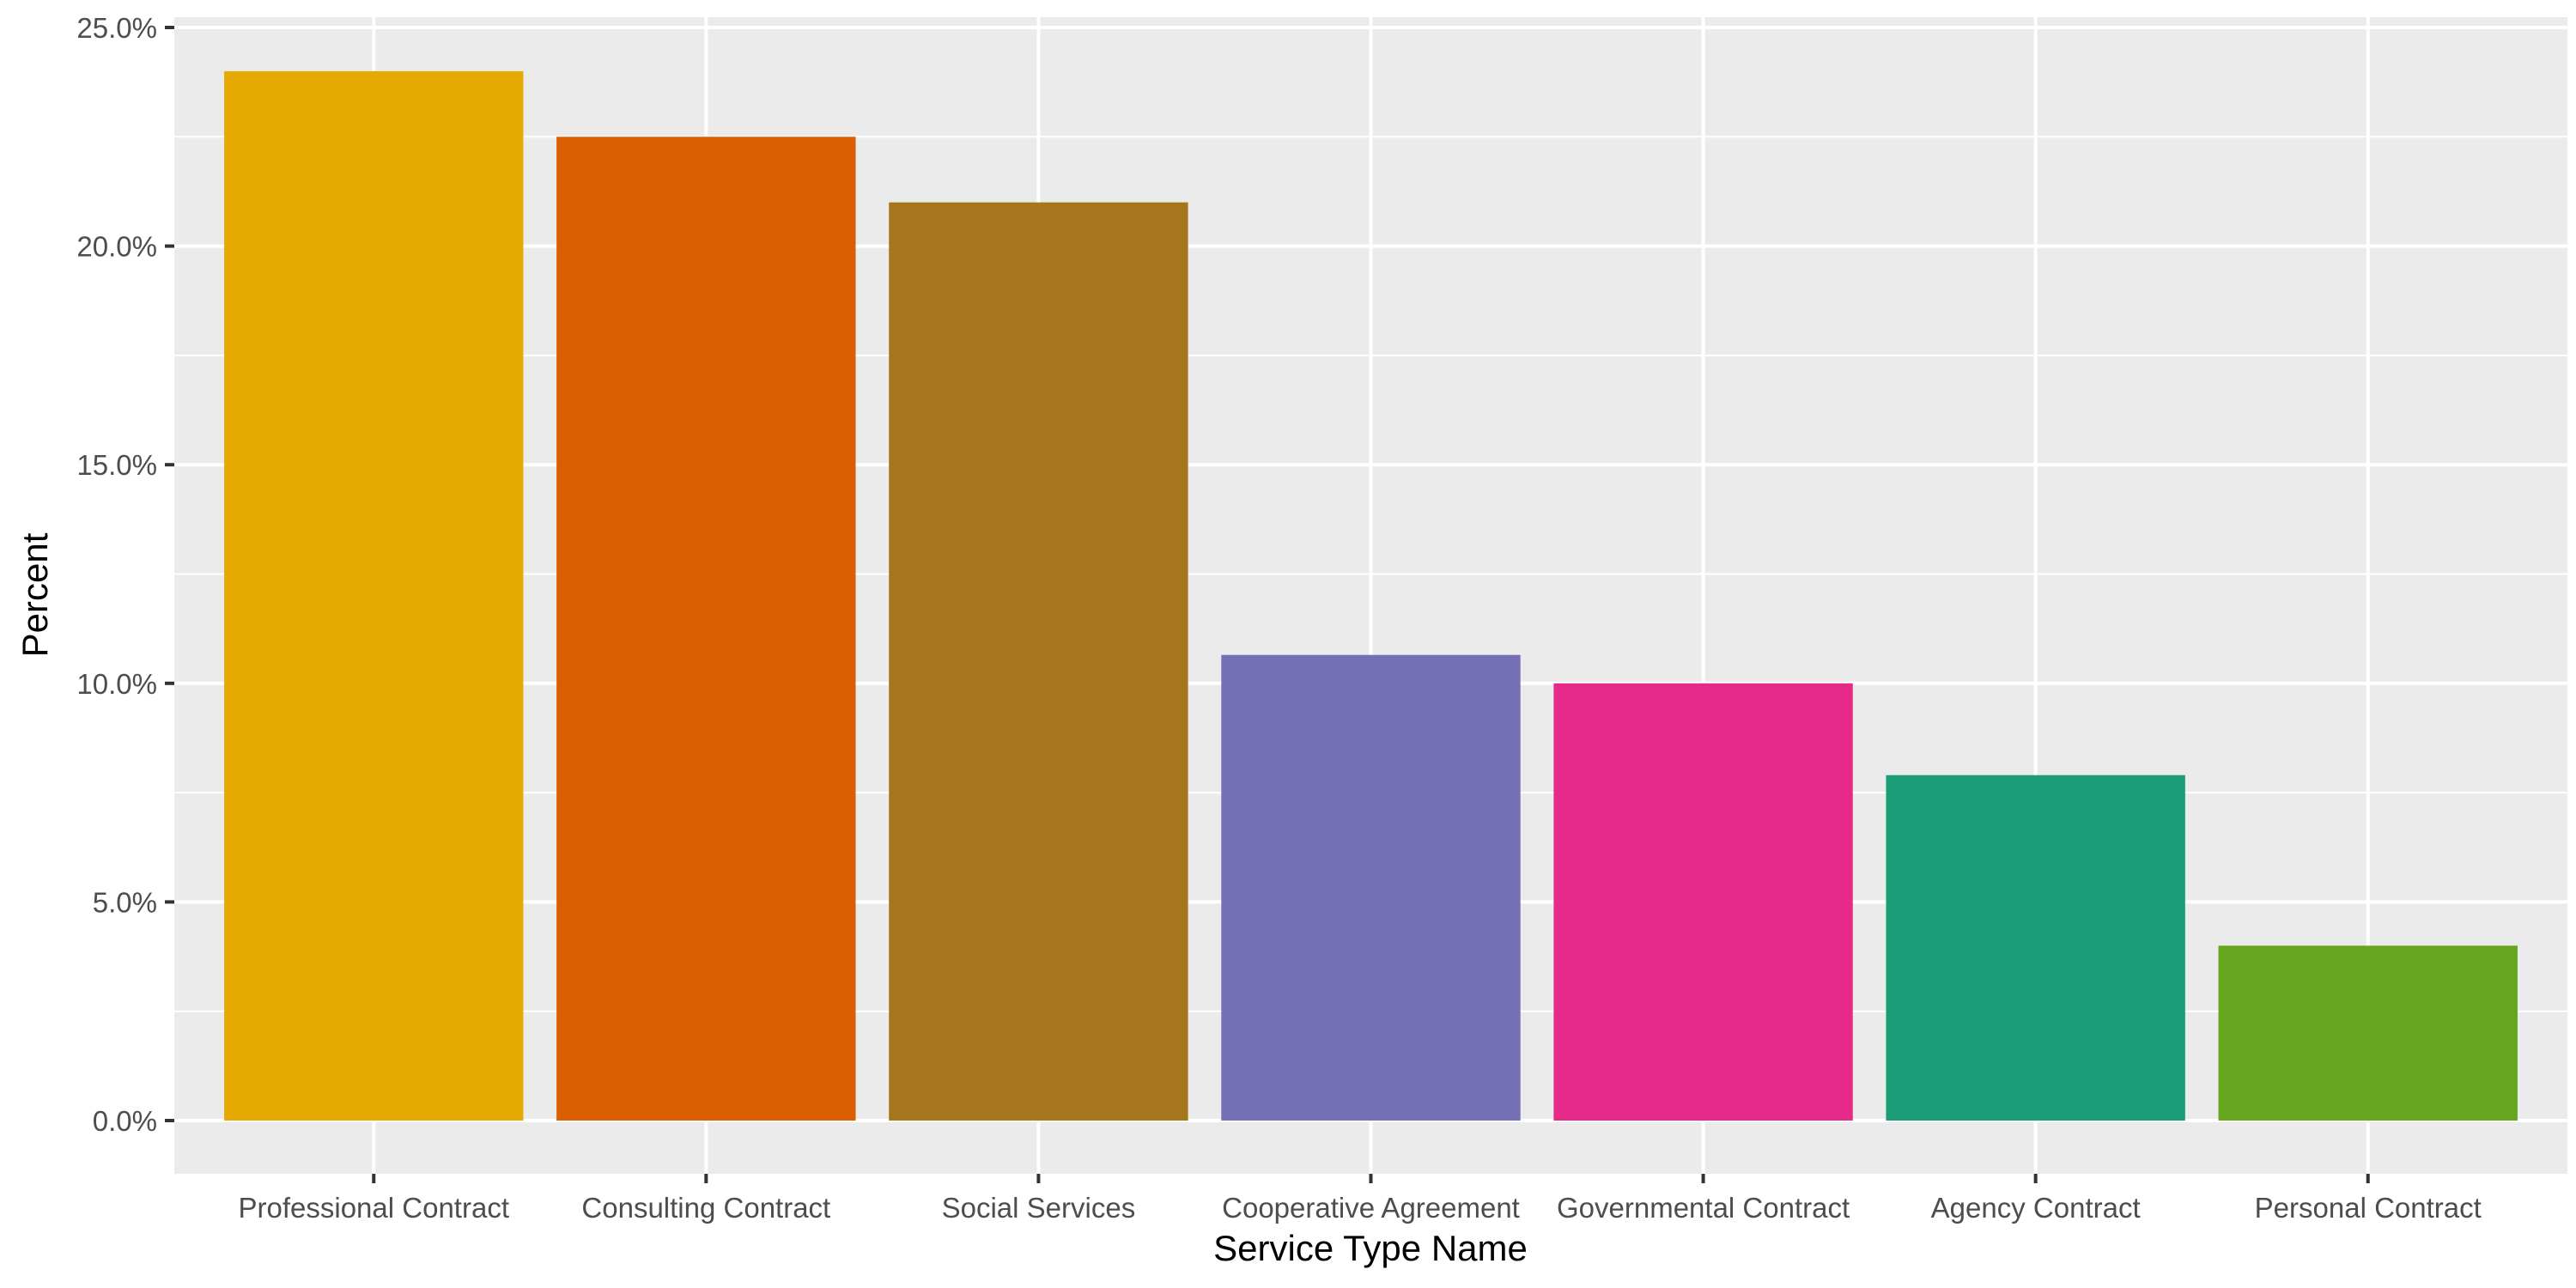  Describe the element at coordinates (2036, 1208) in the screenshot. I see `x-tick-label: Agency Contract` at that location.